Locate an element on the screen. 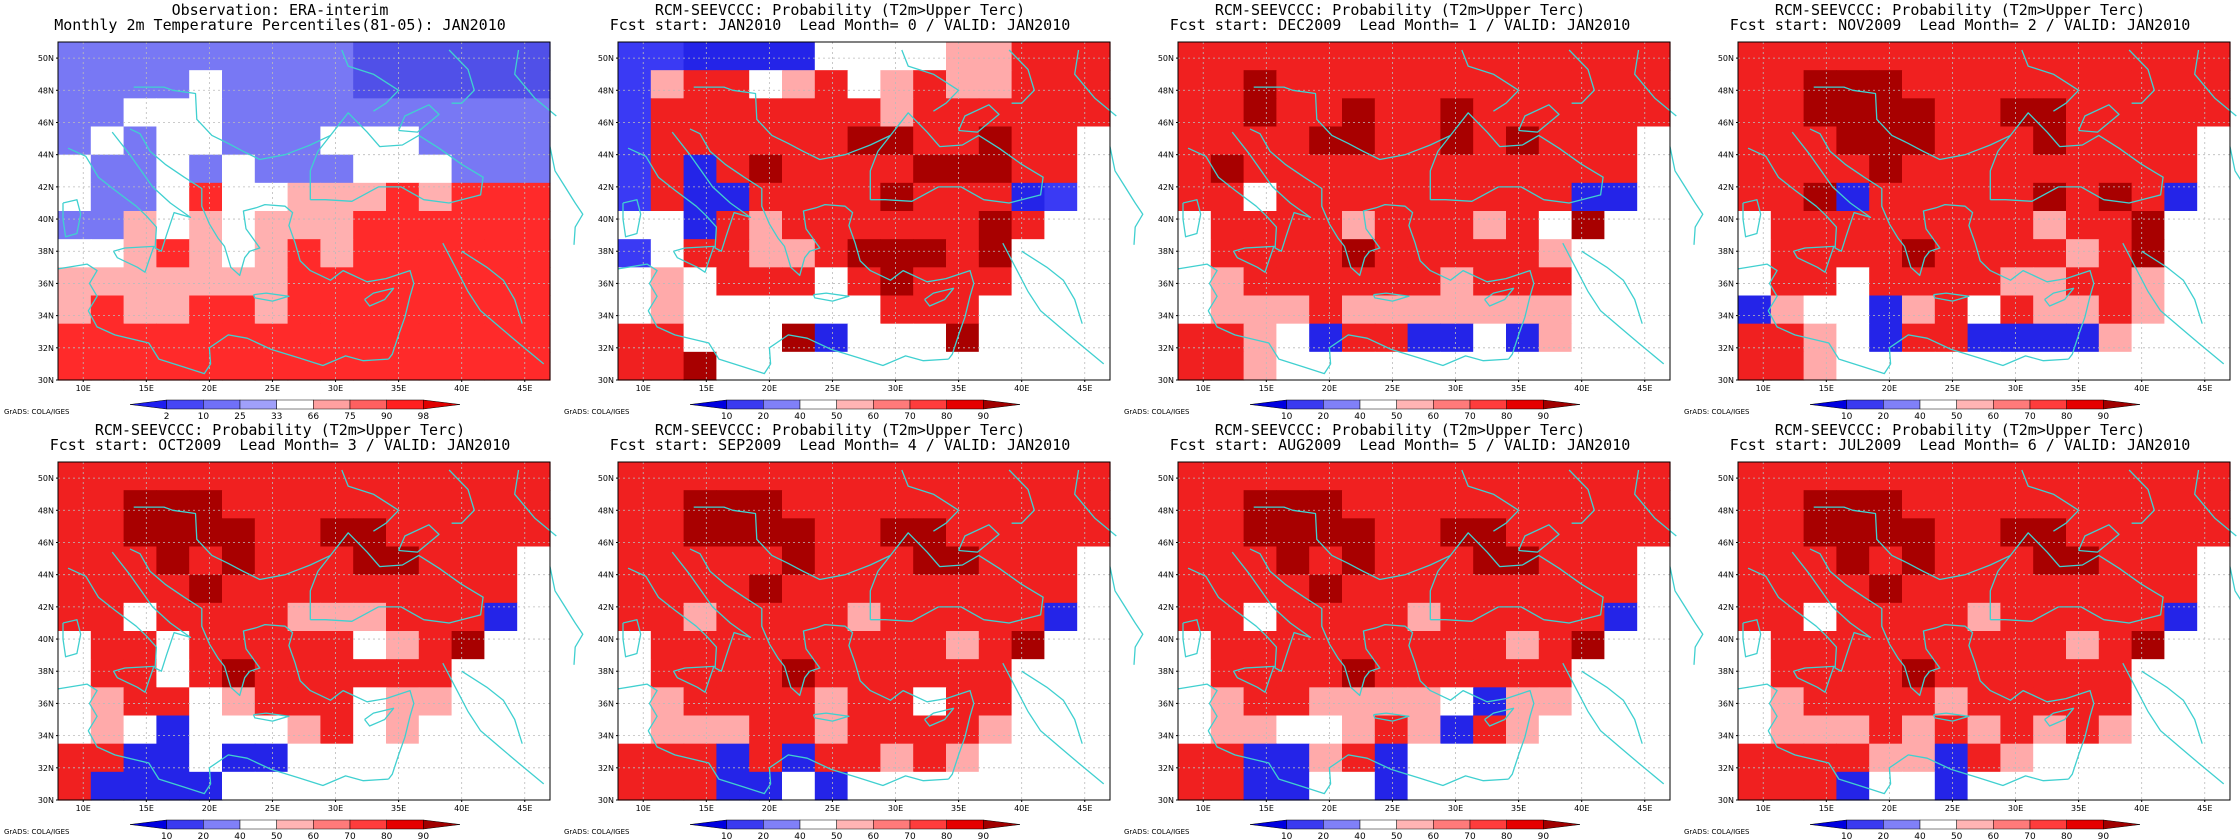  lat-tick-label: 30N is located at coordinates (46, 800).